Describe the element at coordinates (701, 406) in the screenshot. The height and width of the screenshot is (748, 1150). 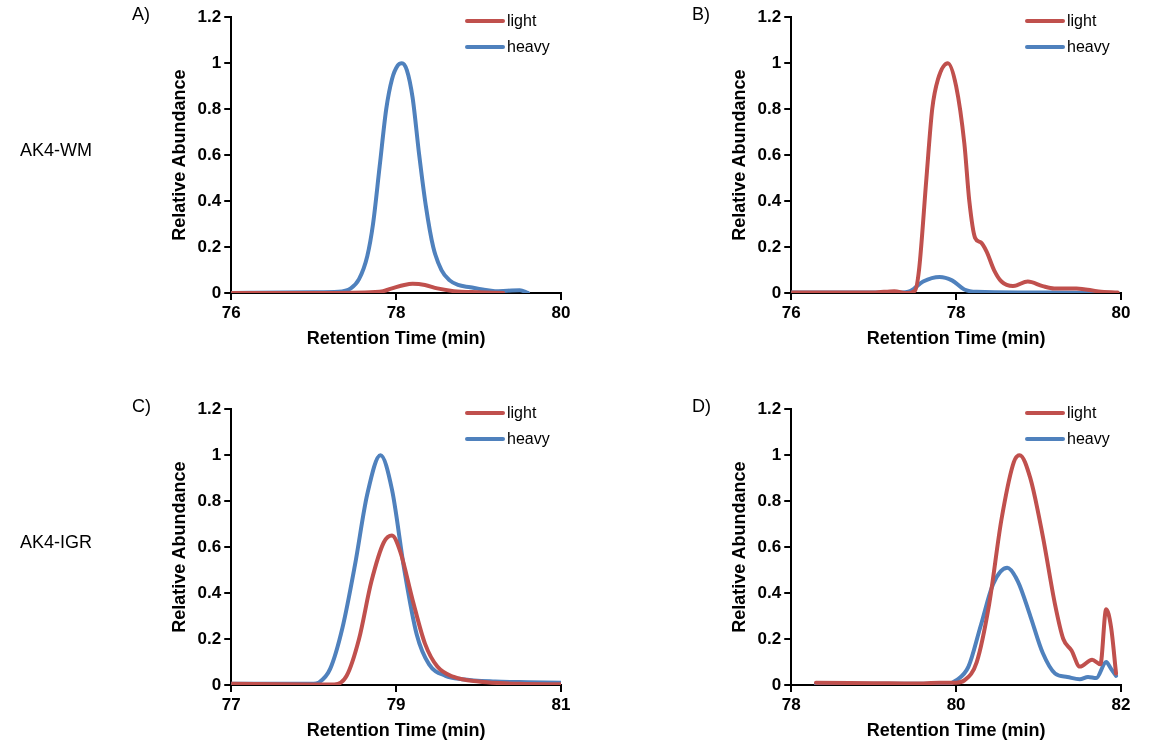
I see `chart-title: D)` at that location.